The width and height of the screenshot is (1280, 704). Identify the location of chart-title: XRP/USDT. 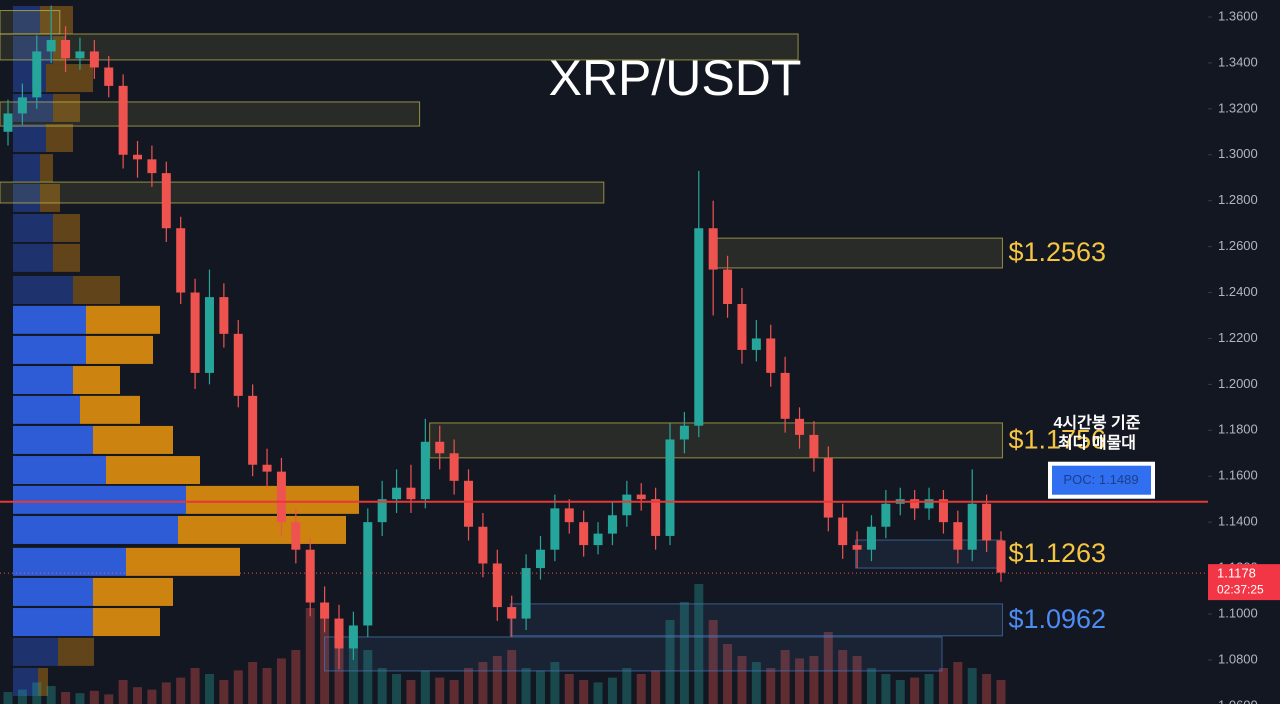
(675, 78).